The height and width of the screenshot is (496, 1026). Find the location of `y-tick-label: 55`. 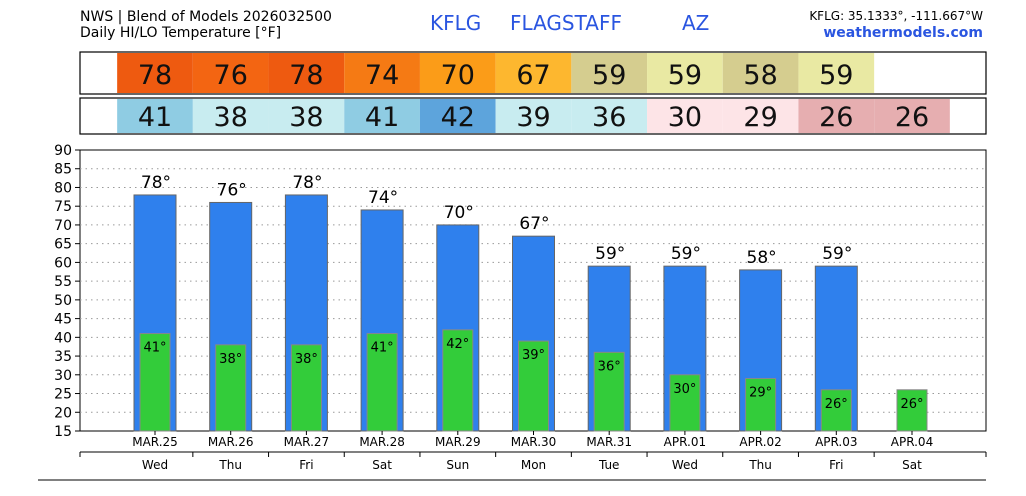

y-tick-label: 55 is located at coordinates (63, 282).